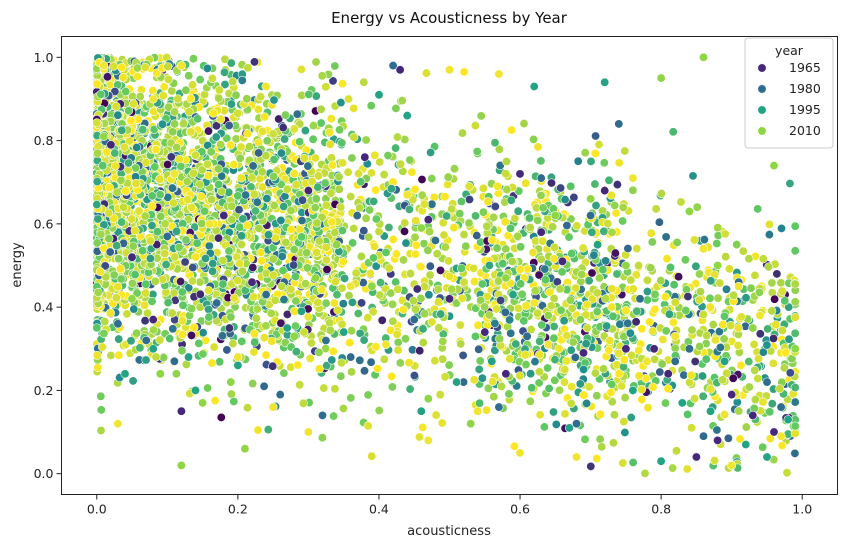 The height and width of the screenshot is (547, 846). What do you see at coordinates (313, 126) in the screenshot?
I see `scatter-point-1960` at bounding box center [313, 126].